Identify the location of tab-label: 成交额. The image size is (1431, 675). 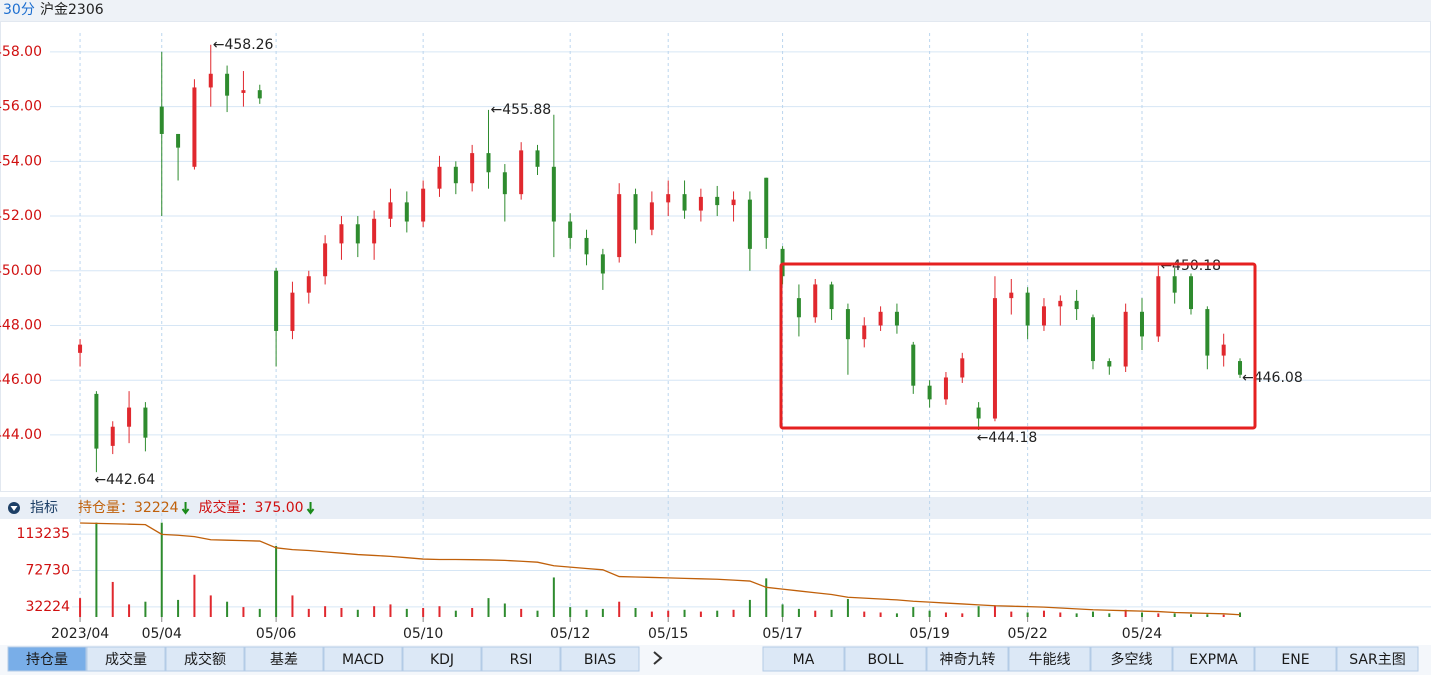
(205, 659).